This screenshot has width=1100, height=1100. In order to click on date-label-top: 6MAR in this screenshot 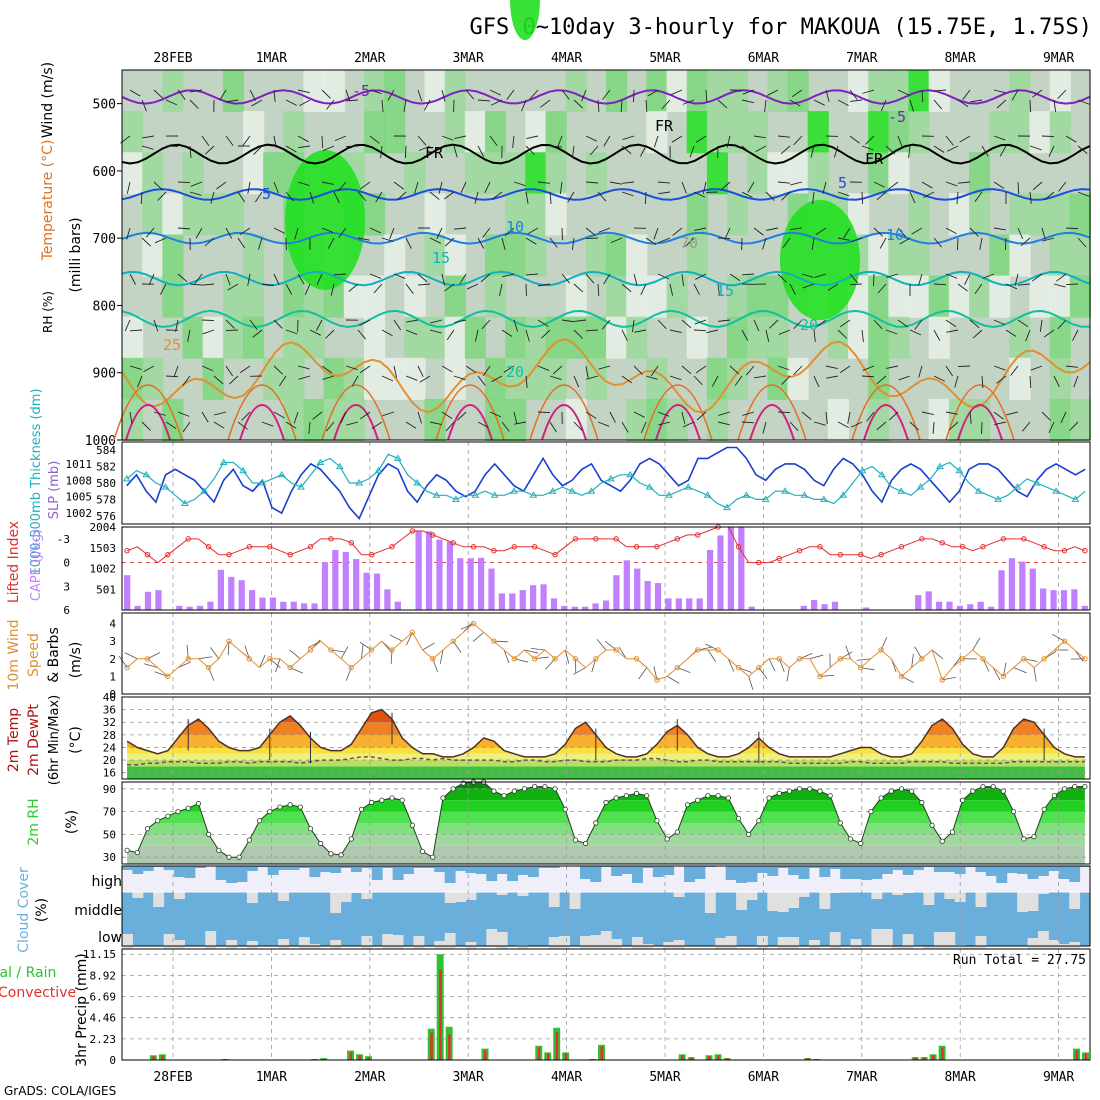, I will do `click(763, 58)`.